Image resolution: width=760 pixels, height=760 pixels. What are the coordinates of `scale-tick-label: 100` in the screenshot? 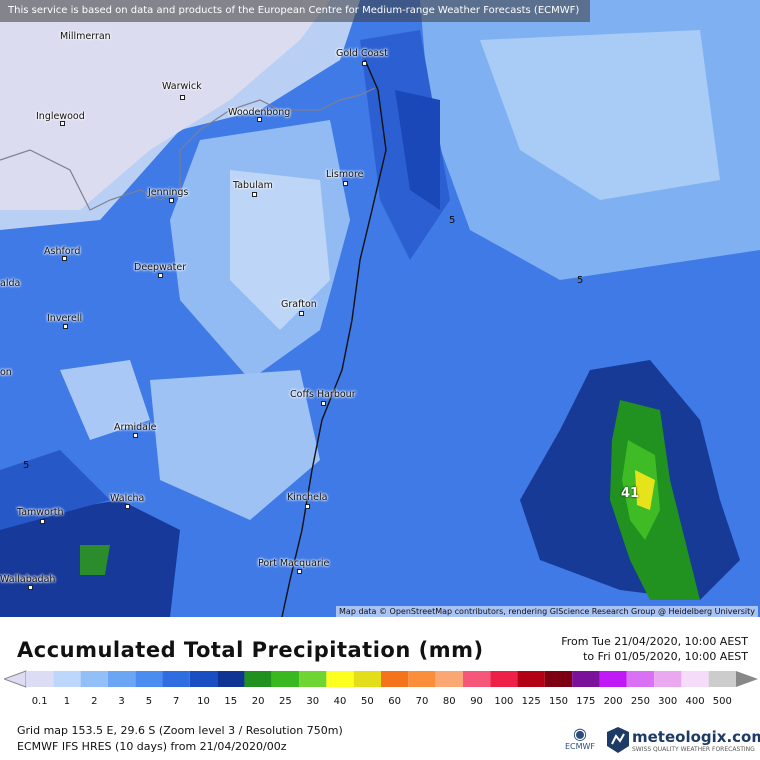 It's located at (504, 701).